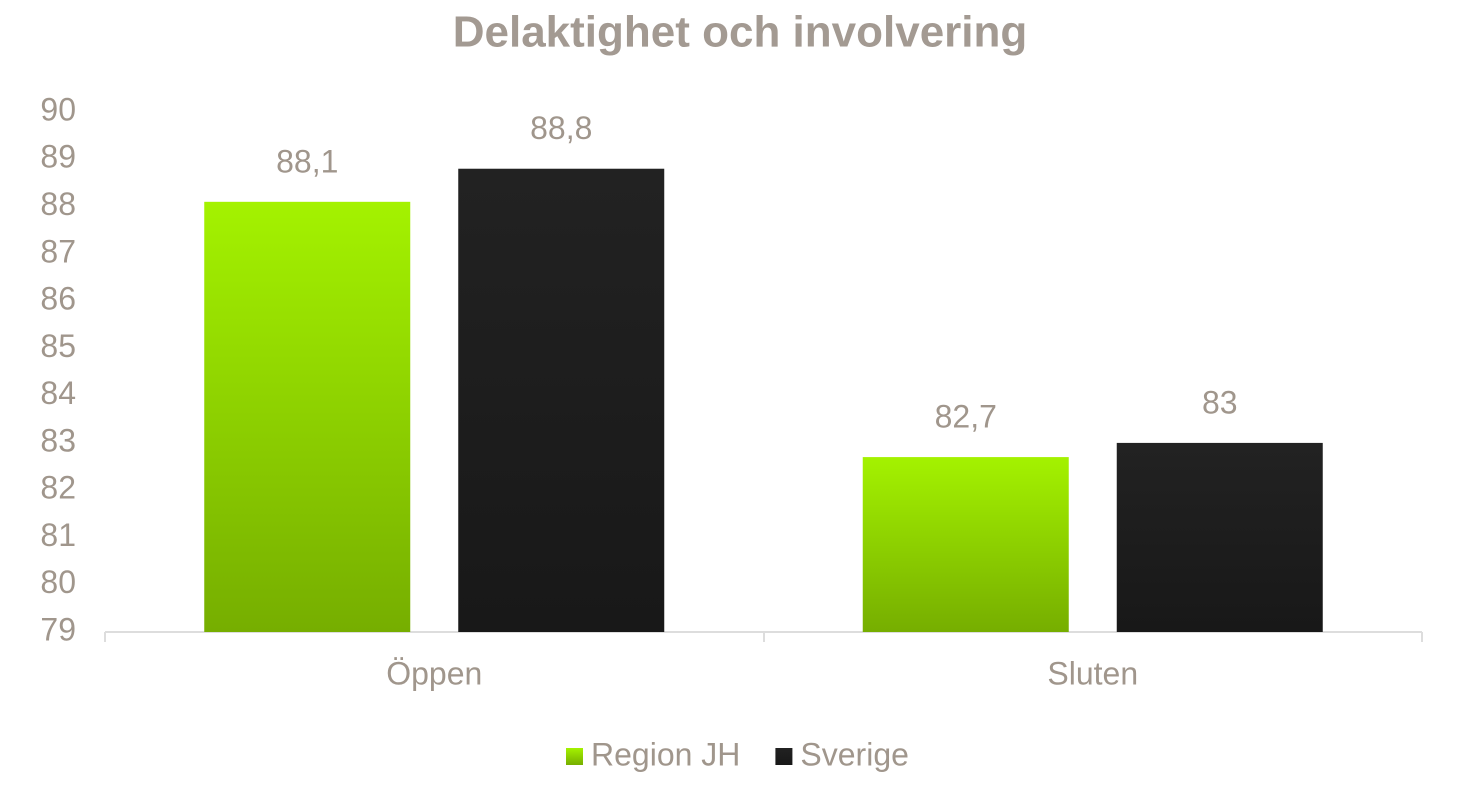 This screenshot has width=1476, height=809. What do you see at coordinates (1220, 402) in the screenshot?
I see `data-label: 83` at bounding box center [1220, 402].